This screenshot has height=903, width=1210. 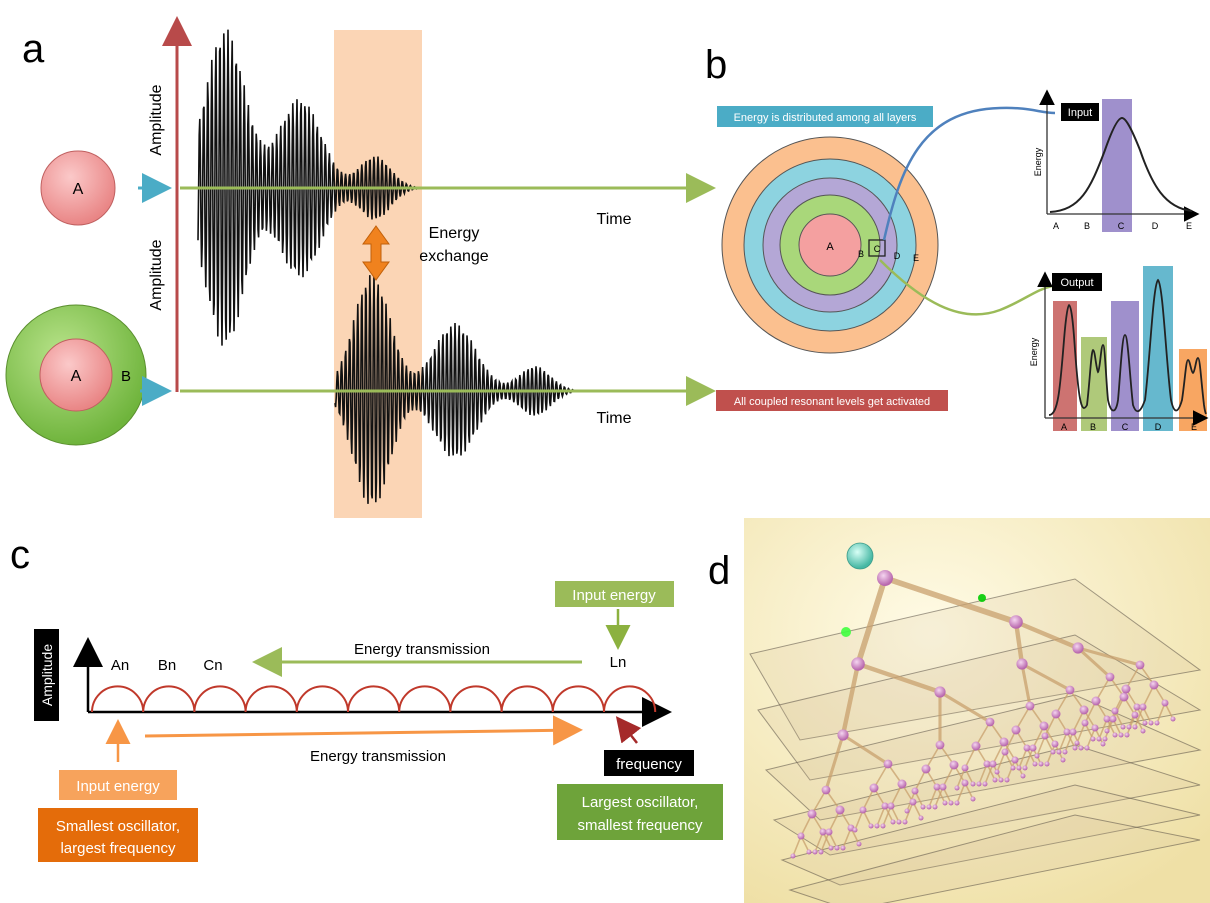 What do you see at coordinates (1121, 226) in the screenshot?
I see `input-plot-cat-c: C` at bounding box center [1121, 226].